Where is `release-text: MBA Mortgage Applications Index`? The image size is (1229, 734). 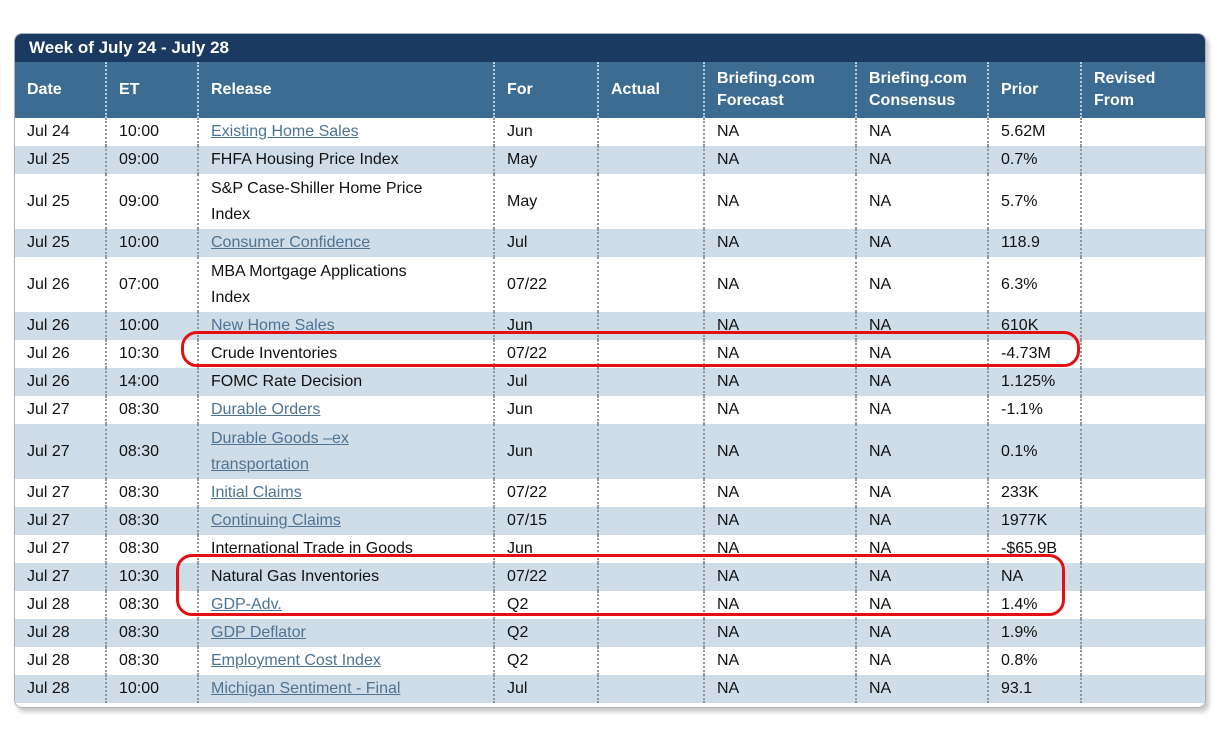
release-text: MBA Mortgage Applications Index is located at coordinates (309, 284).